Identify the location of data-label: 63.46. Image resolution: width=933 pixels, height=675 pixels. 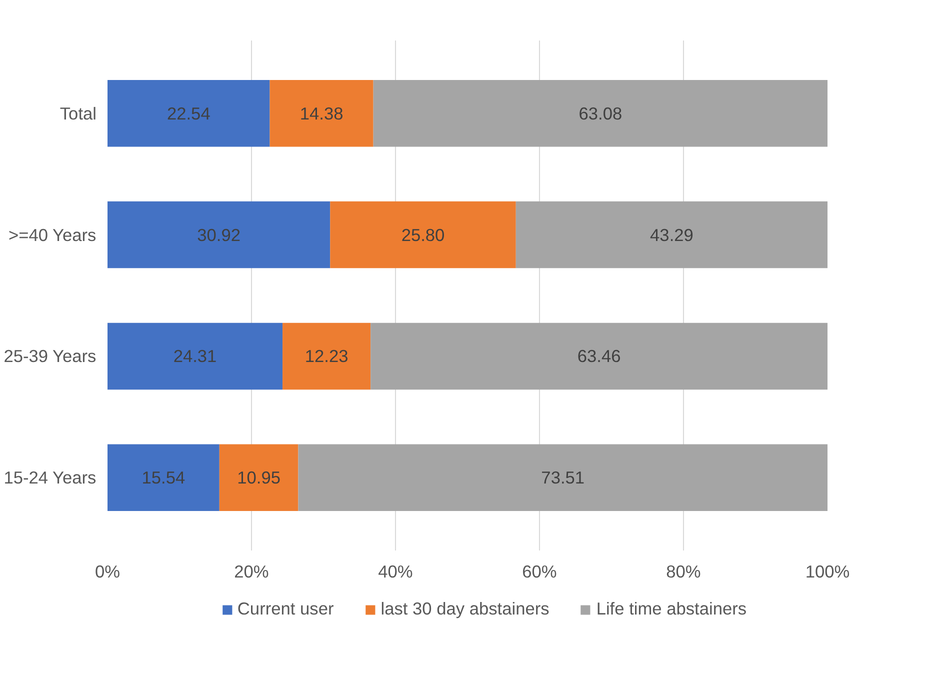
(599, 356).